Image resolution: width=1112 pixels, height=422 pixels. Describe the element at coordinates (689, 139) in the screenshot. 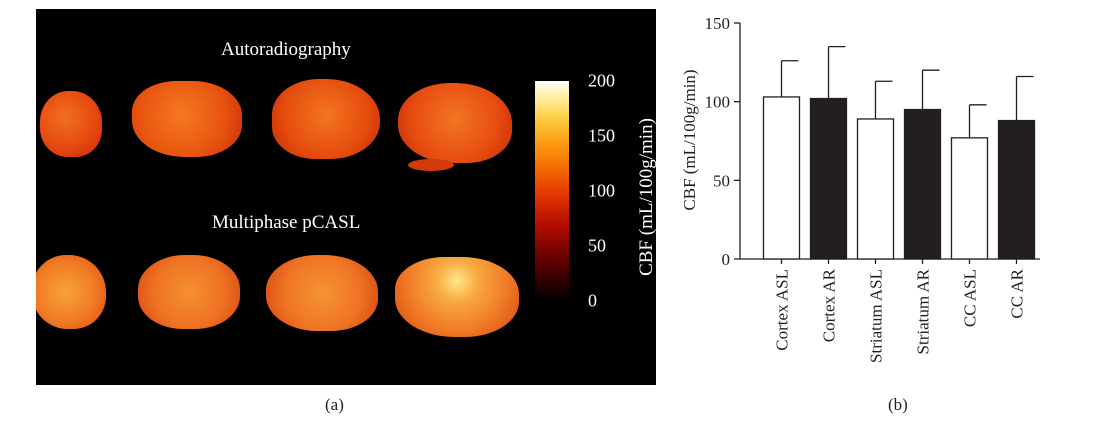

I see `y-axis-label: CBF (mL/100g/min)` at that location.